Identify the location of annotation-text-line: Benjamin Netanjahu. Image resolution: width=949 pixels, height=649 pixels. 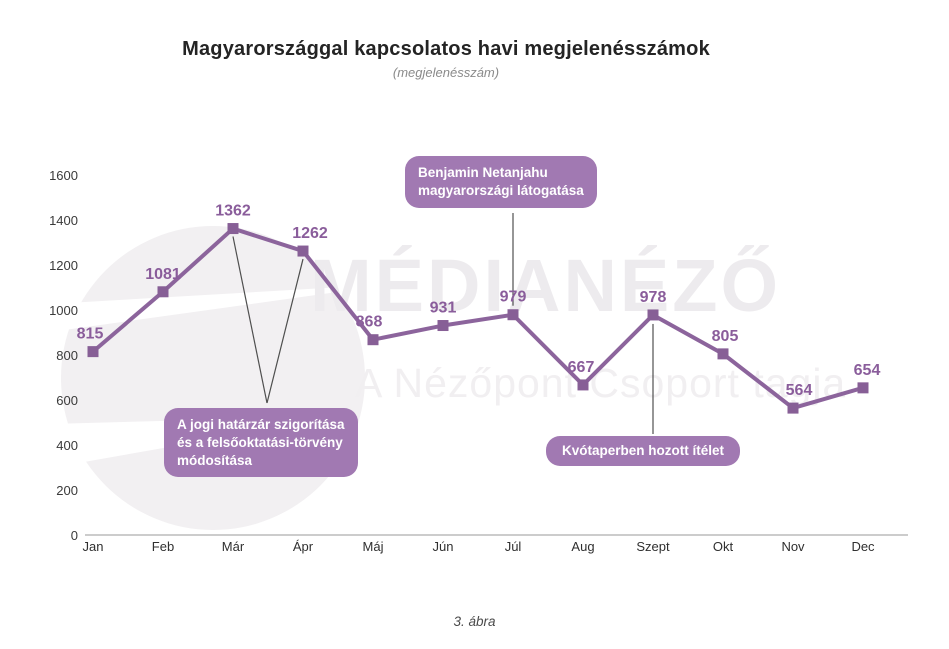
(483, 172).